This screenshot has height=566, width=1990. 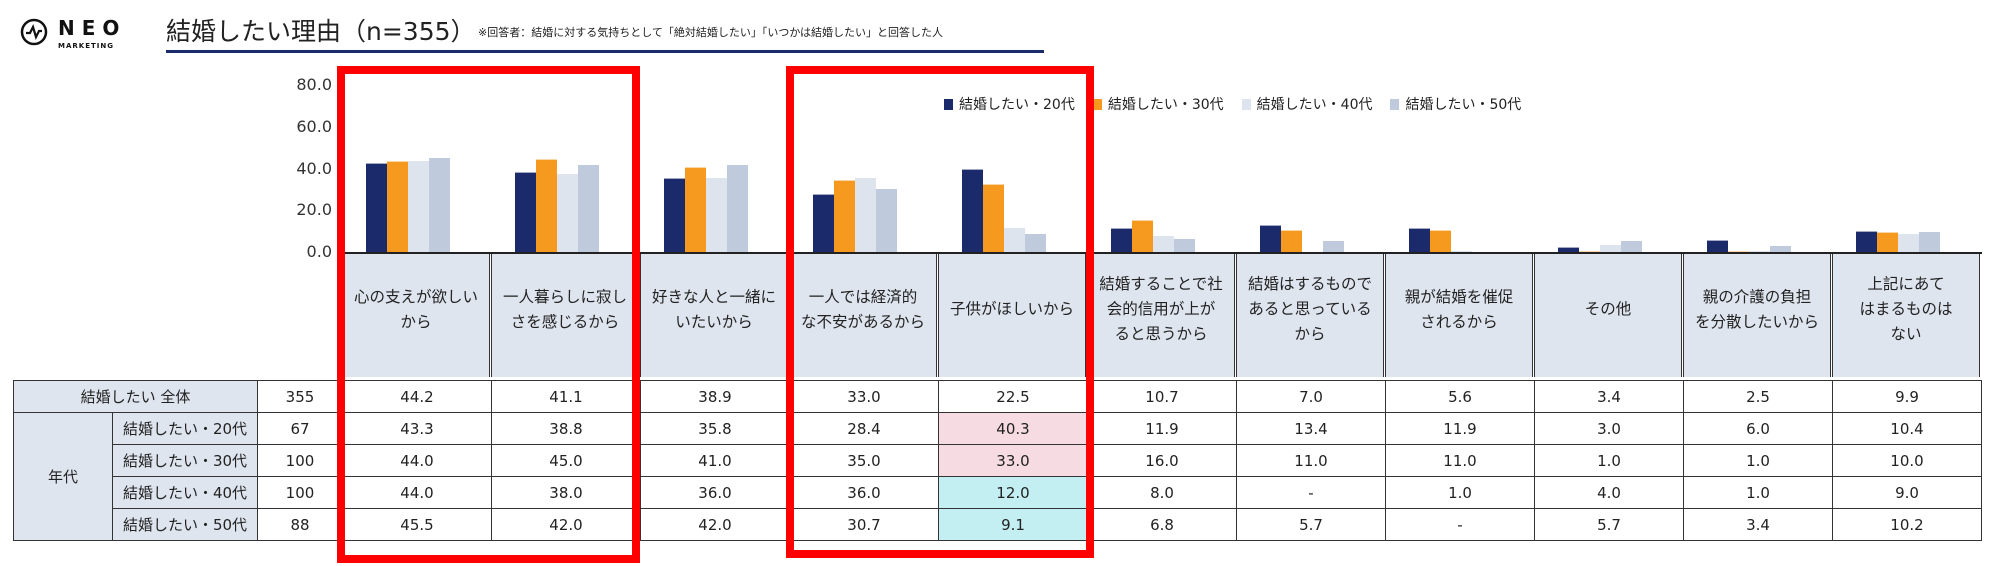 I want to click on category-label: 親の介護の負担 を分散したいから, so click(x=1757, y=315).